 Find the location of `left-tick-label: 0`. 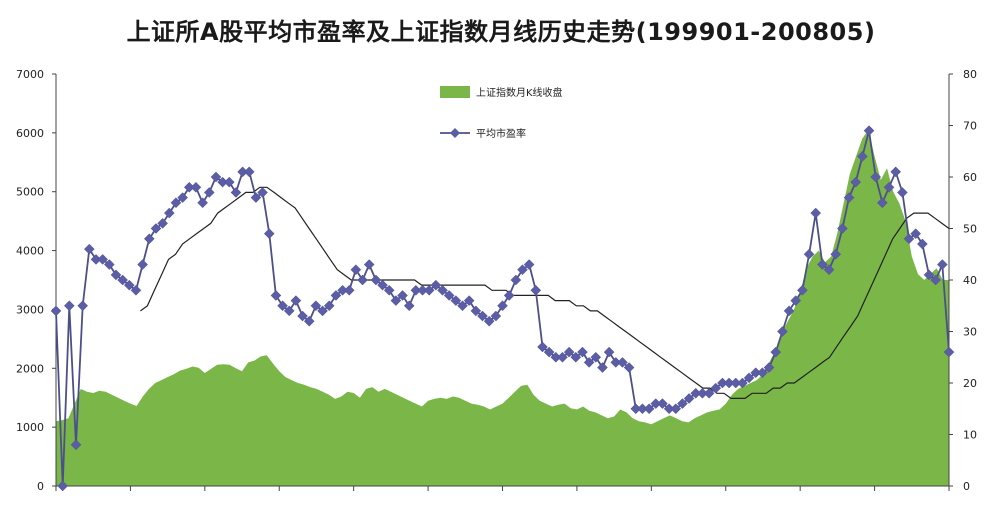

left-tick-label: 0 is located at coordinates (40, 486).